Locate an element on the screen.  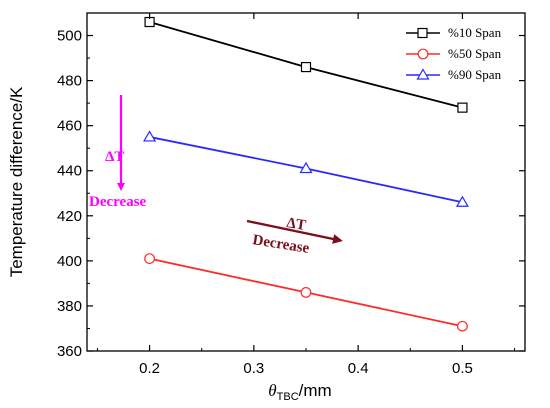
y-tick-label: 500 is located at coordinates (69, 36).